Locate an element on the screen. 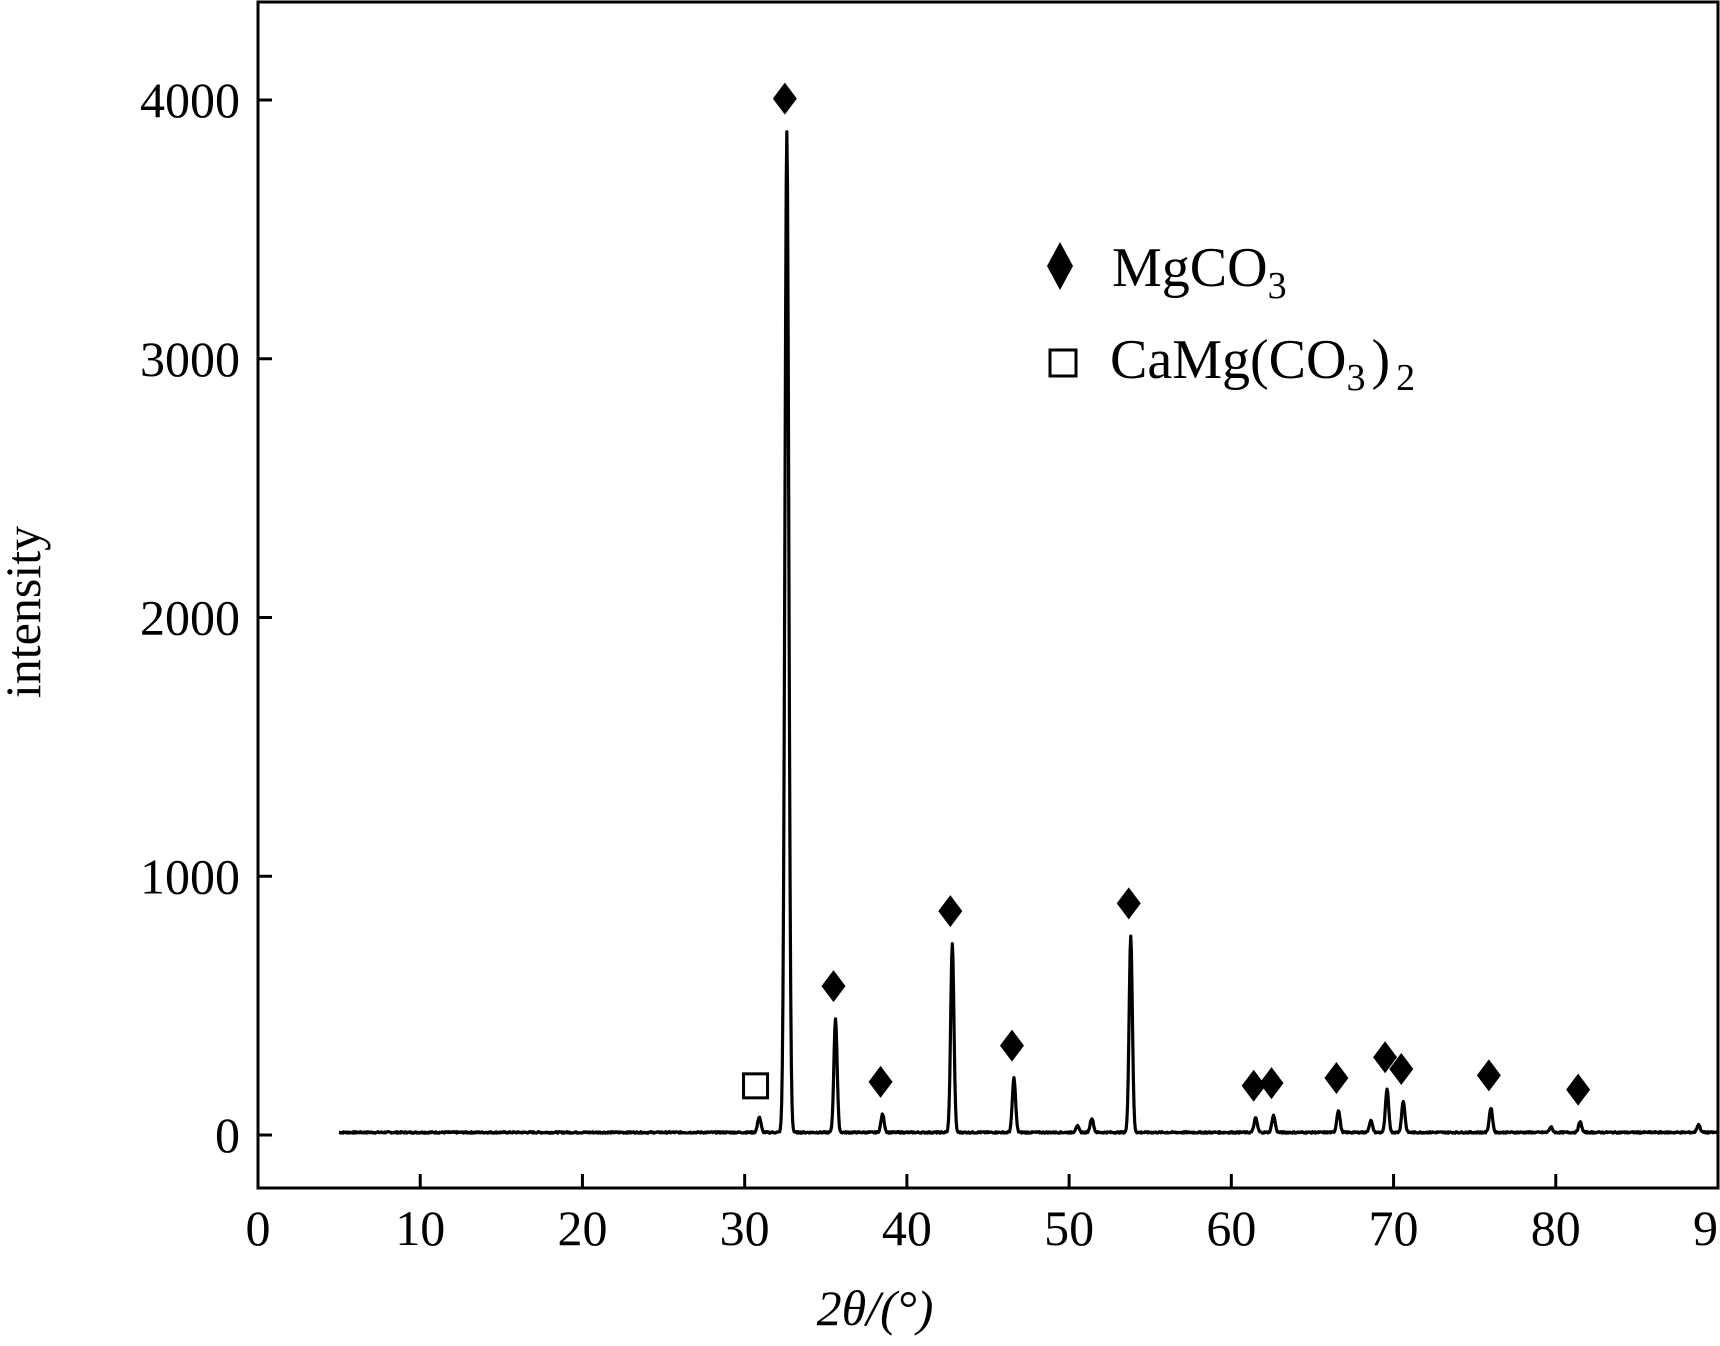 The height and width of the screenshot is (1346, 1720). legend-marker-diamond is located at coordinates (1060, 266).